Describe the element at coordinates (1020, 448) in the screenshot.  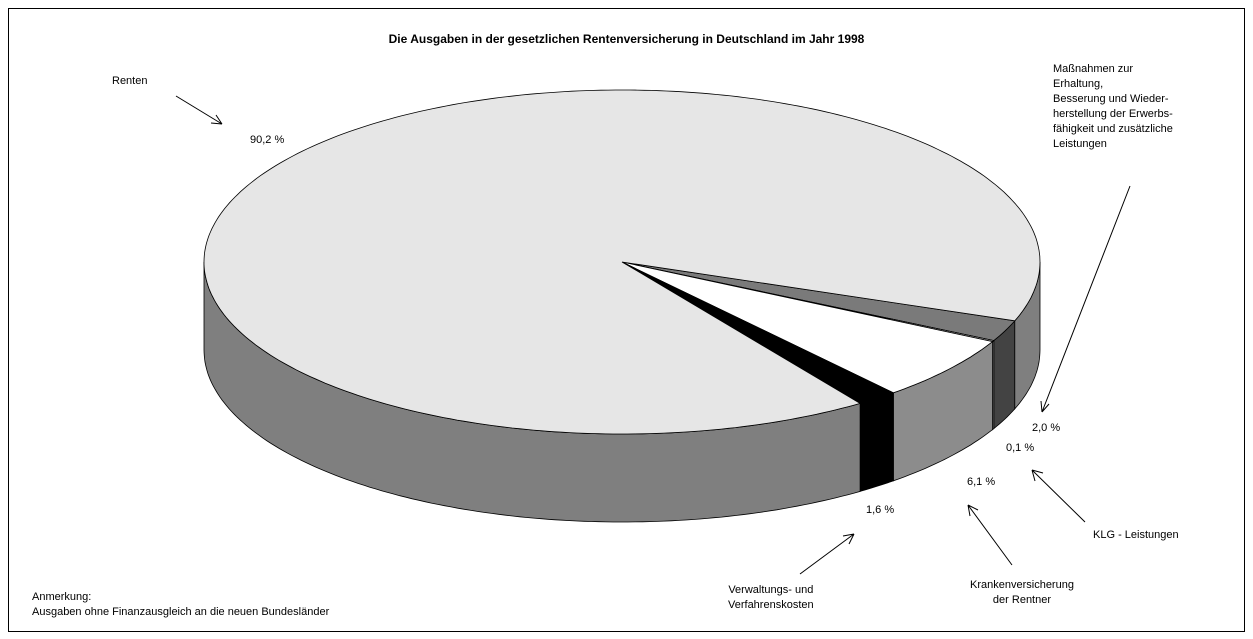
I see `value-label: 0,1 %` at that location.